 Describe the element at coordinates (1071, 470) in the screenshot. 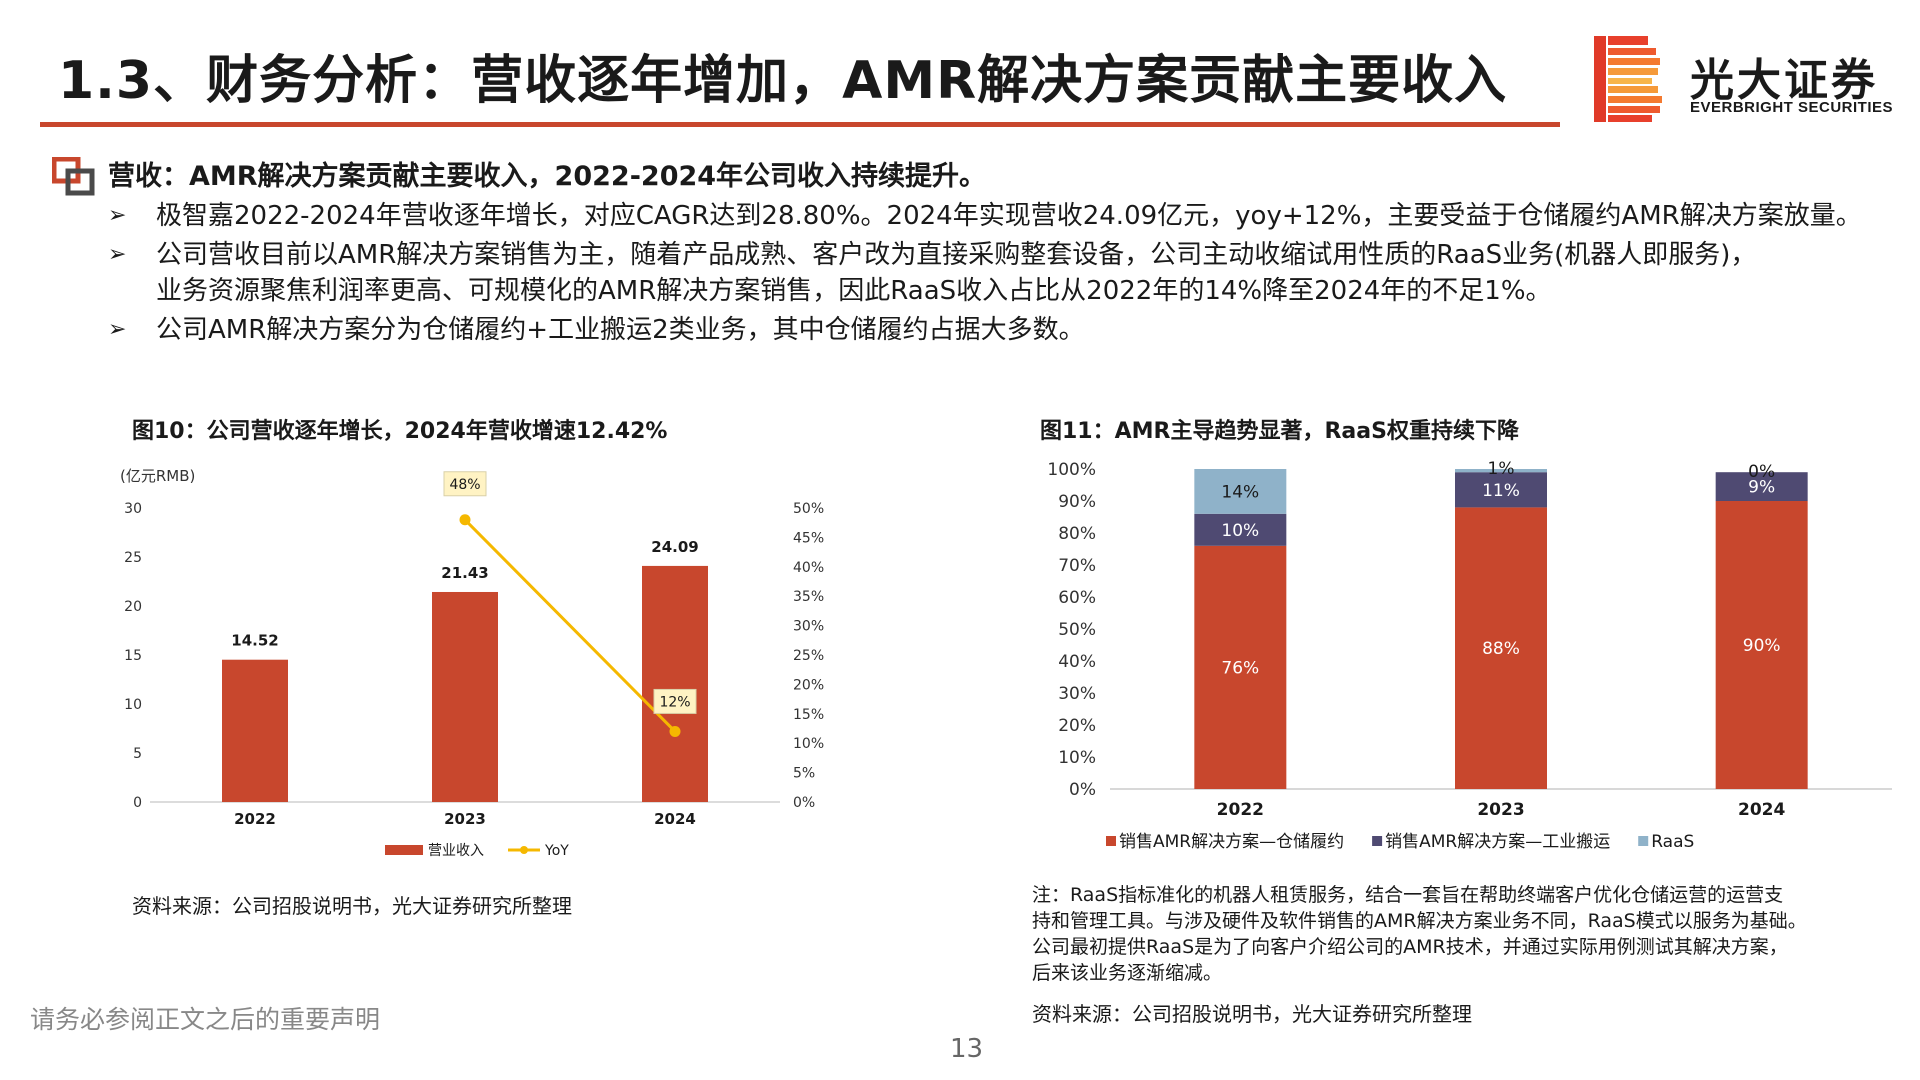

I see `y-tick-label: 100%` at that location.